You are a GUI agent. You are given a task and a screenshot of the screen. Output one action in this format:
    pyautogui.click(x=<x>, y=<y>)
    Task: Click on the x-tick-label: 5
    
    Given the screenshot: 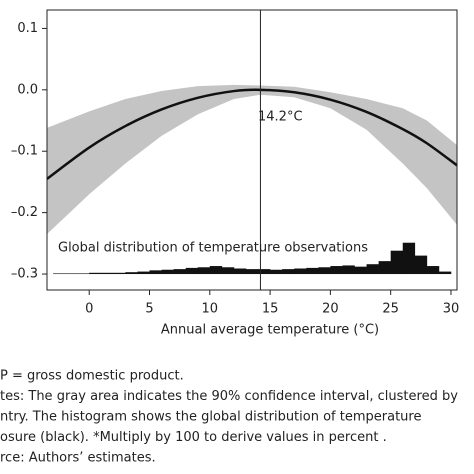 What is the action you would take?
    pyautogui.click(x=149, y=309)
    